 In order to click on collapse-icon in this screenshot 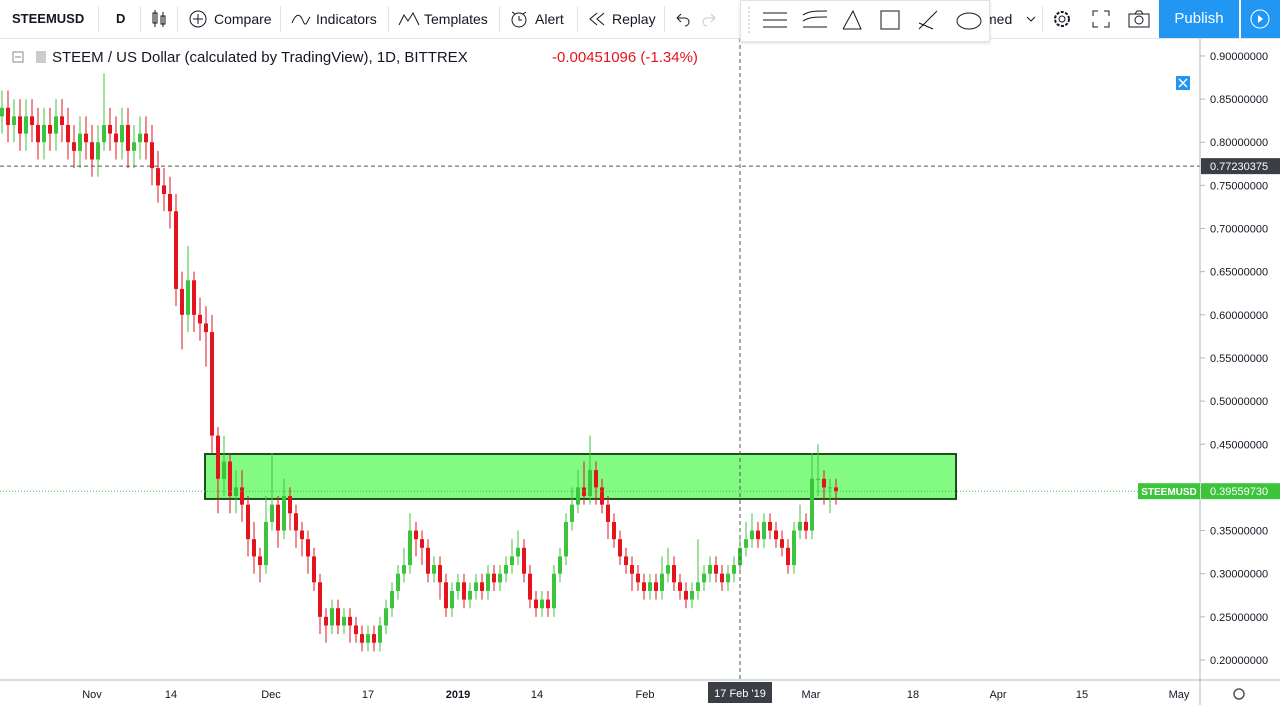, I will do `click(18, 57)`.